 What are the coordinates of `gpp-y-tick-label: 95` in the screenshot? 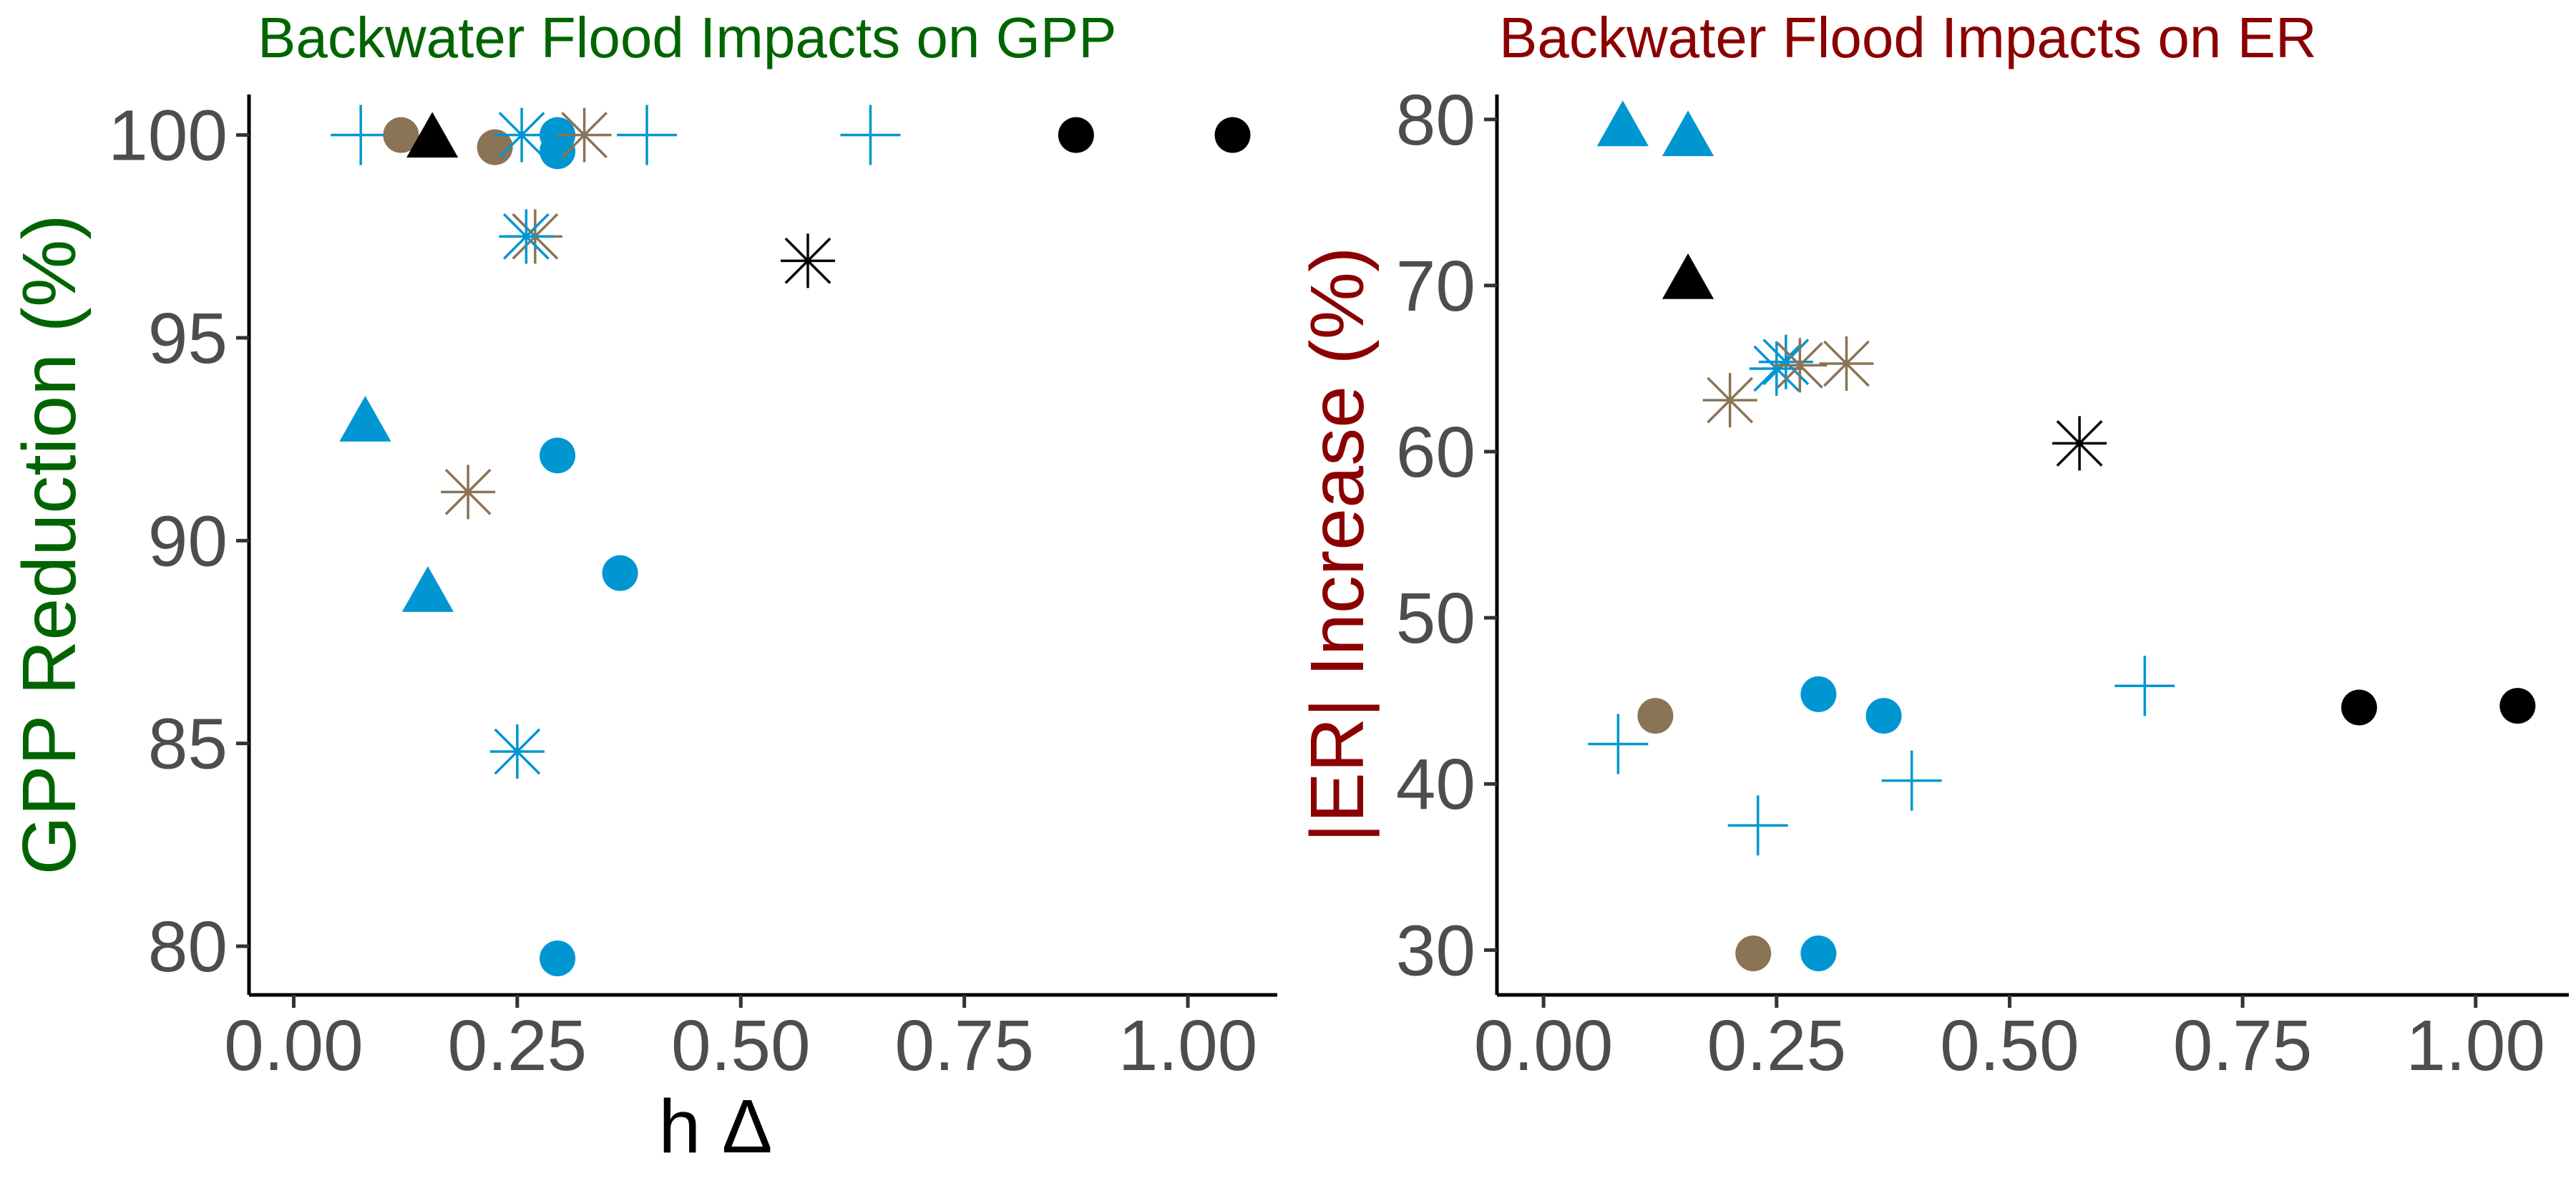 It's located at (188, 338).